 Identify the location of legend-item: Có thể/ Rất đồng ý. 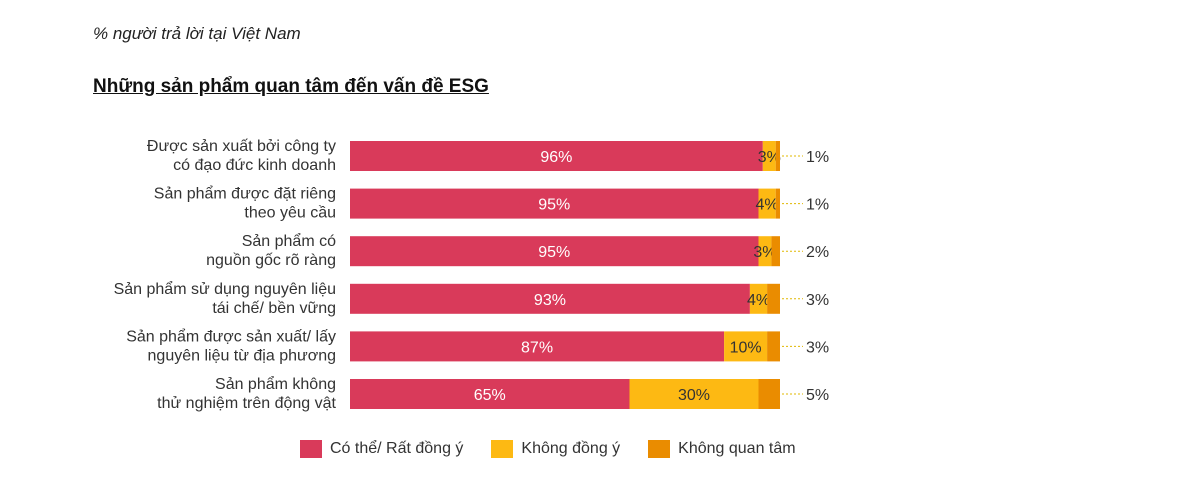
(381, 449).